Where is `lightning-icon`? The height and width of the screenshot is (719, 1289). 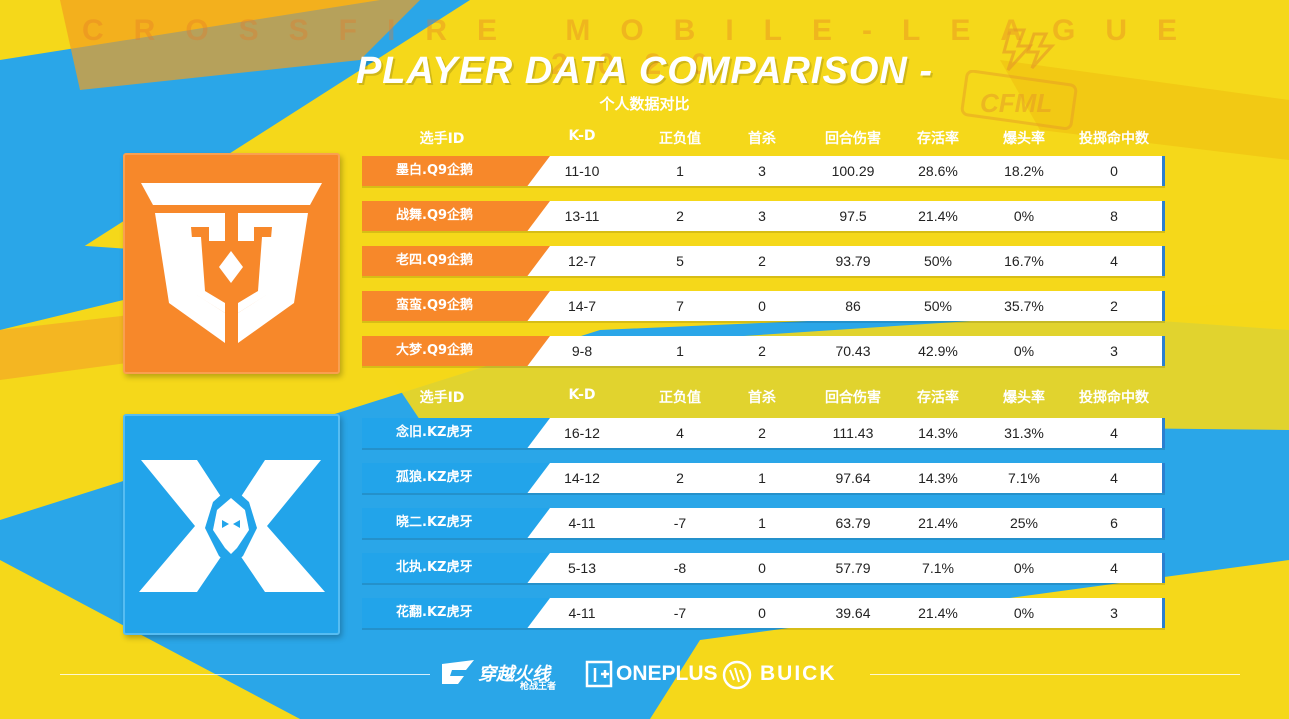
lightning-icon is located at coordinates (1029, 50).